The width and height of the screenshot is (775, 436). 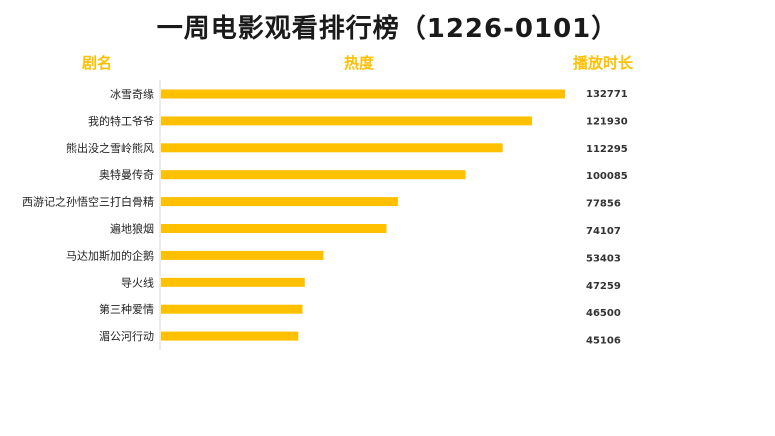 What do you see at coordinates (110, 148) in the screenshot?
I see `category-label: 熊出没之雪岭熊风` at bounding box center [110, 148].